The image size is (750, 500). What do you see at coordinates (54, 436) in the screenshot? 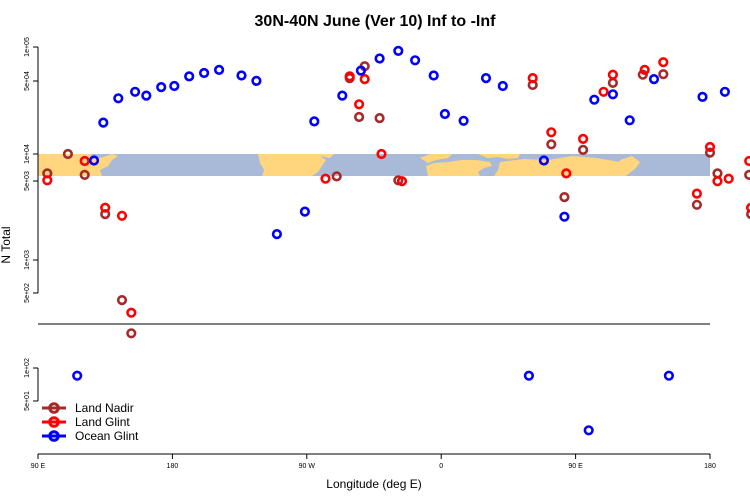
I see `legend-marker-ocean-glint` at bounding box center [54, 436].